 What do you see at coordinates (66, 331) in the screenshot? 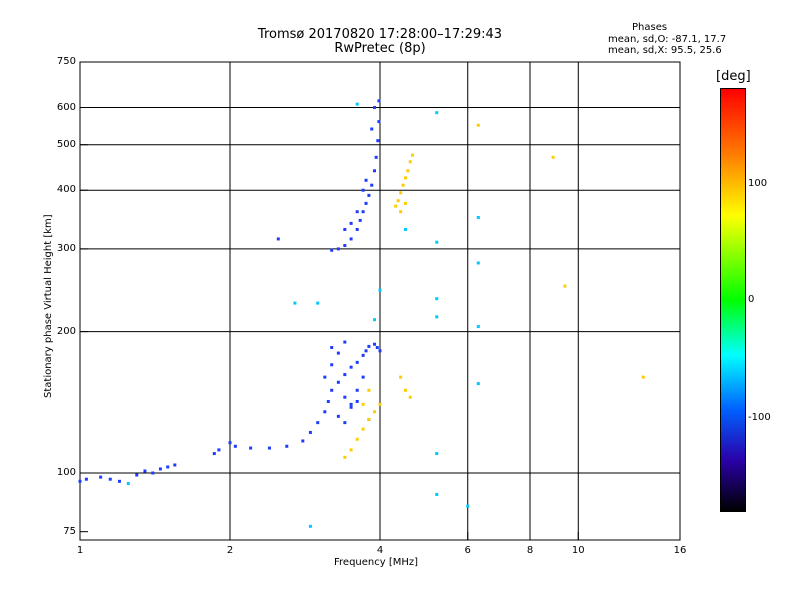
I see `y-tick-label: 200` at bounding box center [66, 331].